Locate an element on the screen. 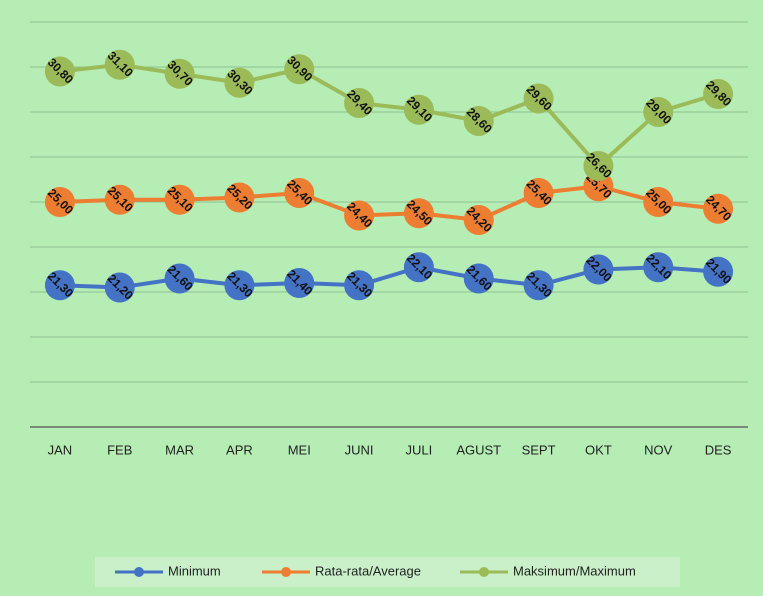 The height and width of the screenshot is (596, 763). x-tick-label: MAR is located at coordinates (179, 449).